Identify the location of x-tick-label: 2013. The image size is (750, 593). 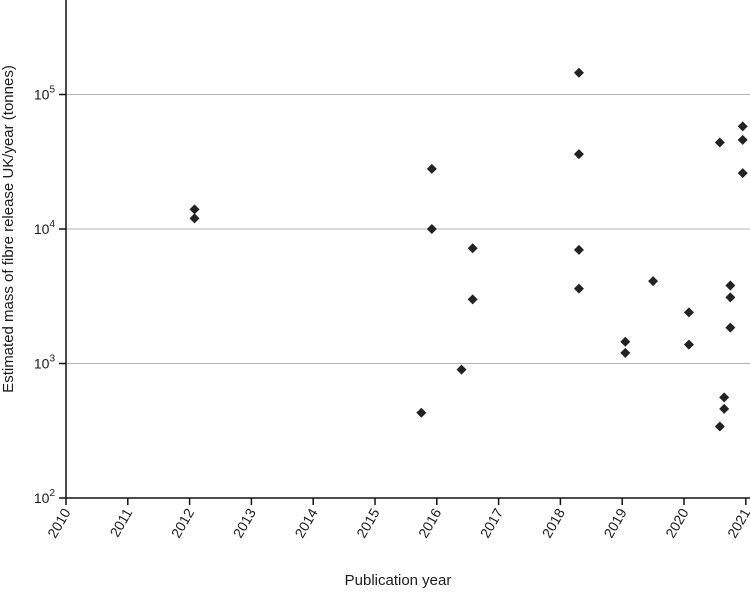
(245, 522).